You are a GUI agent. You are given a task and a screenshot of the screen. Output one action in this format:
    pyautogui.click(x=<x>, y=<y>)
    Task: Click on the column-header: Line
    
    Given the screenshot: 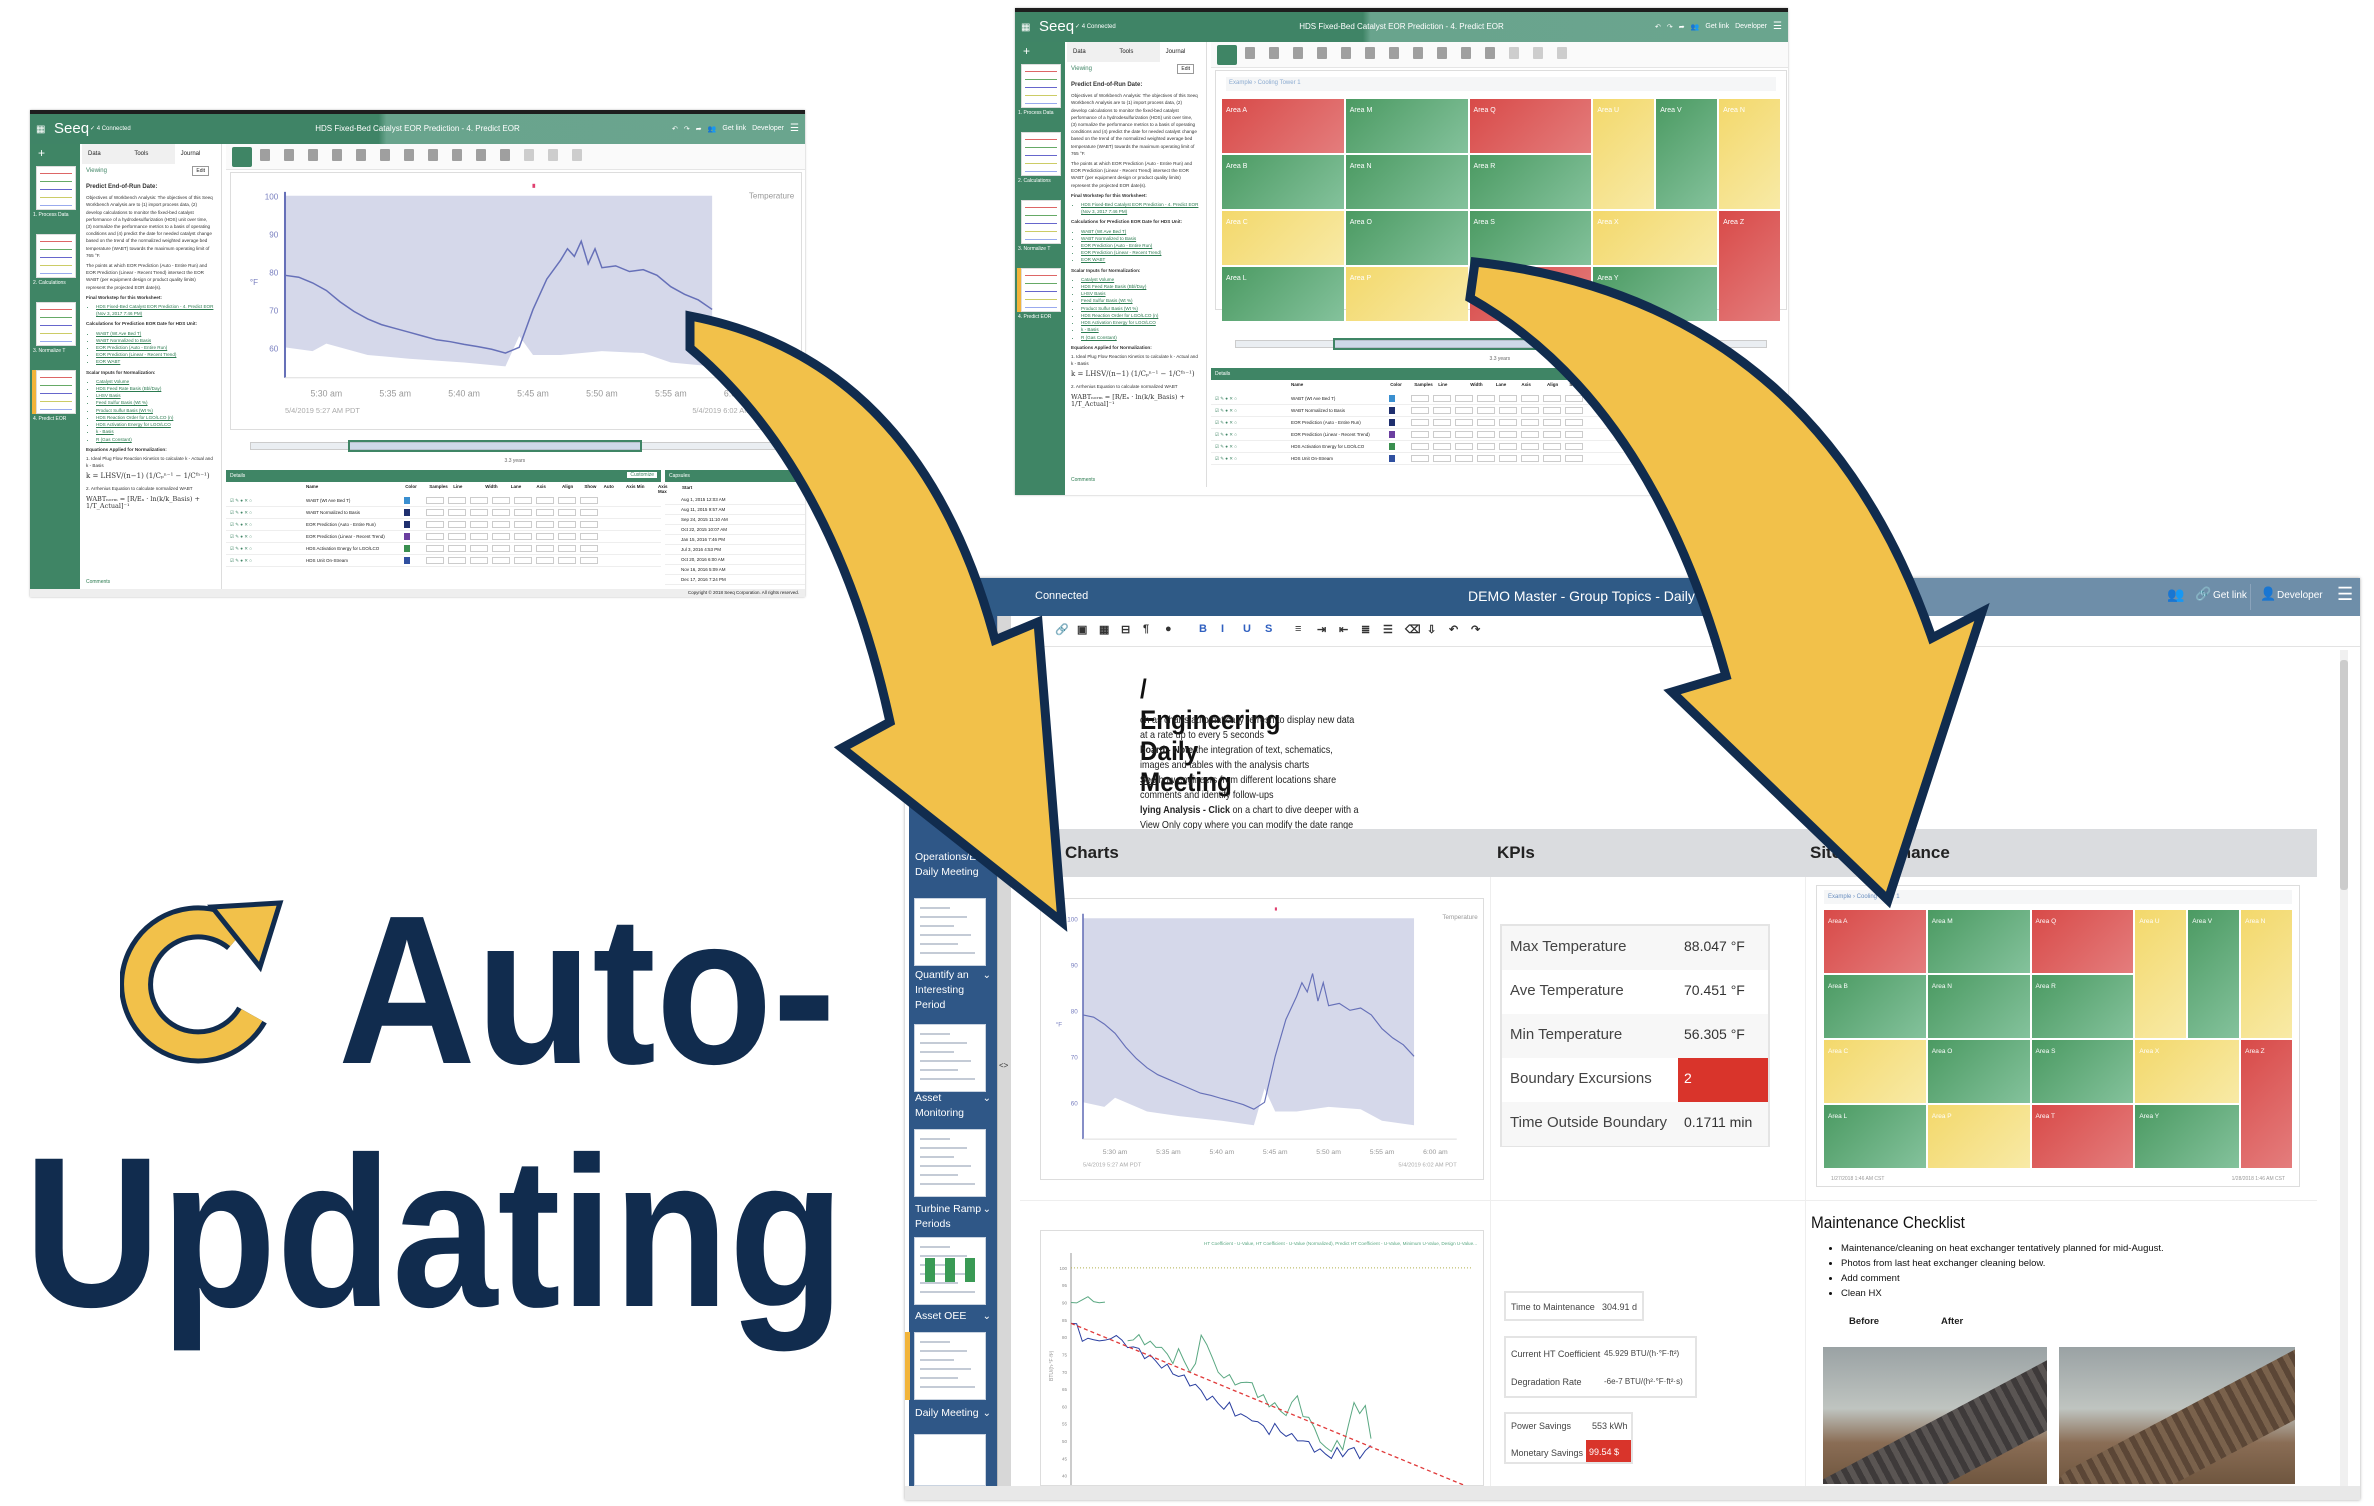 What is the action you would take?
    pyautogui.click(x=1443, y=384)
    